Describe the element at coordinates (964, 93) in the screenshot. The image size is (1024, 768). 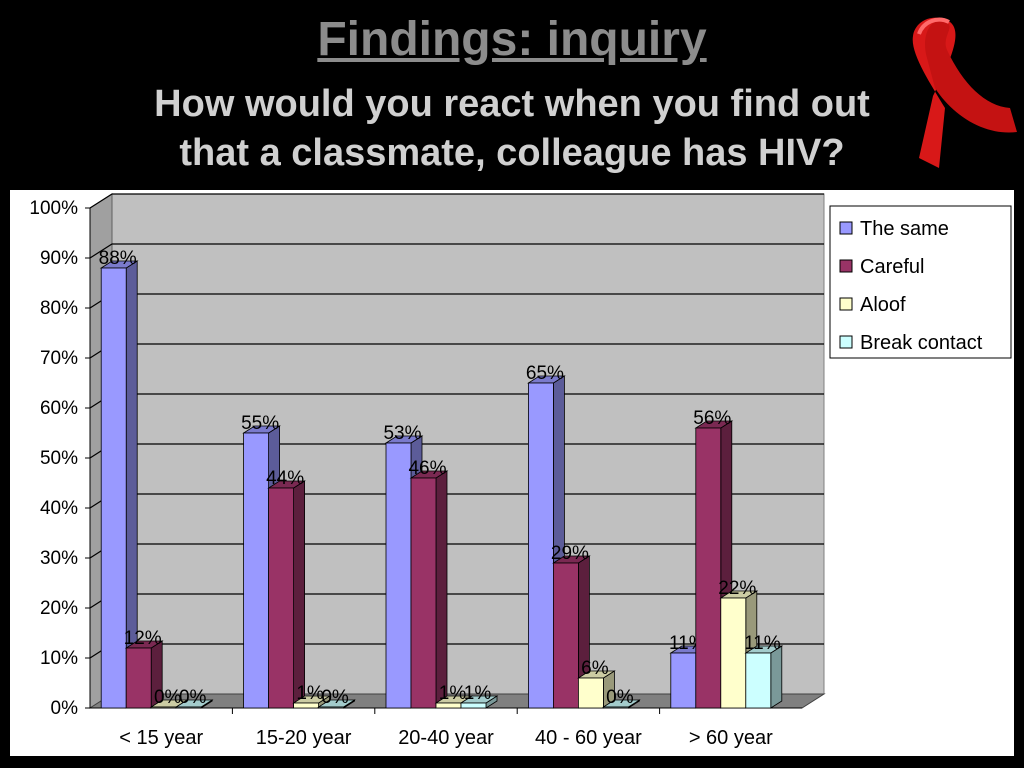
I see `red-awareness-ribbon-icon` at that location.